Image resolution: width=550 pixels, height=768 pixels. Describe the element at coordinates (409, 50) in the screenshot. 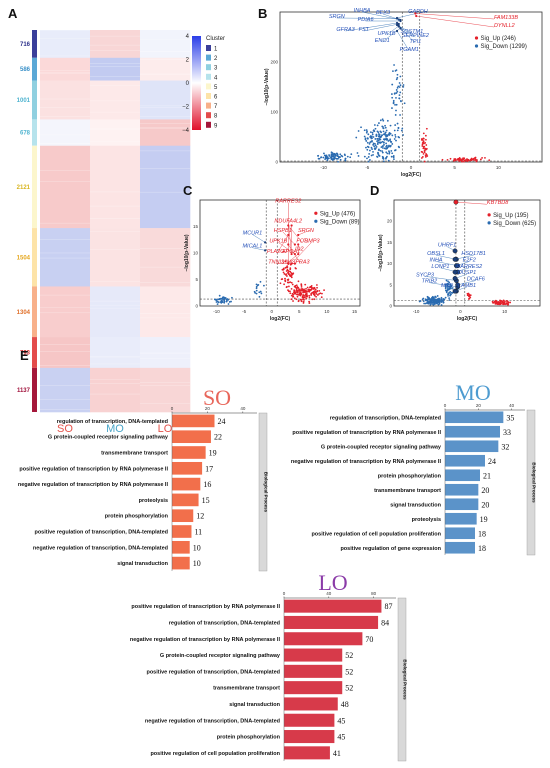

I see `gene-label: PGAM1` at that location.